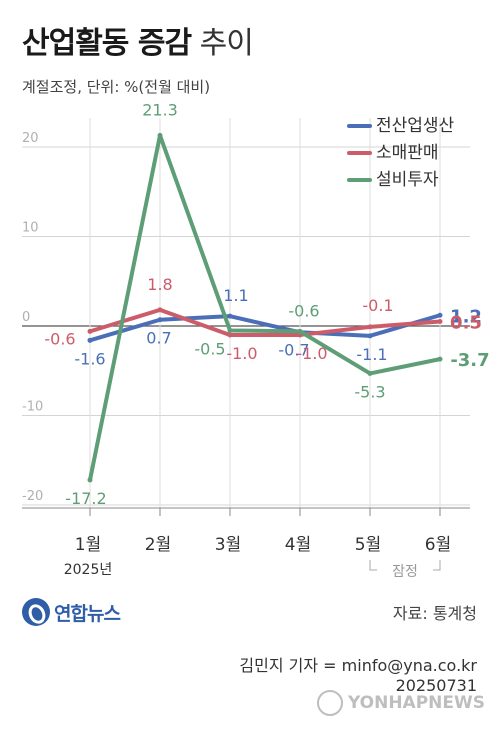 The height and width of the screenshot is (735, 499). What do you see at coordinates (293, 349) in the screenshot?
I see `data-label: -0.7` at bounding box center [293, 349].